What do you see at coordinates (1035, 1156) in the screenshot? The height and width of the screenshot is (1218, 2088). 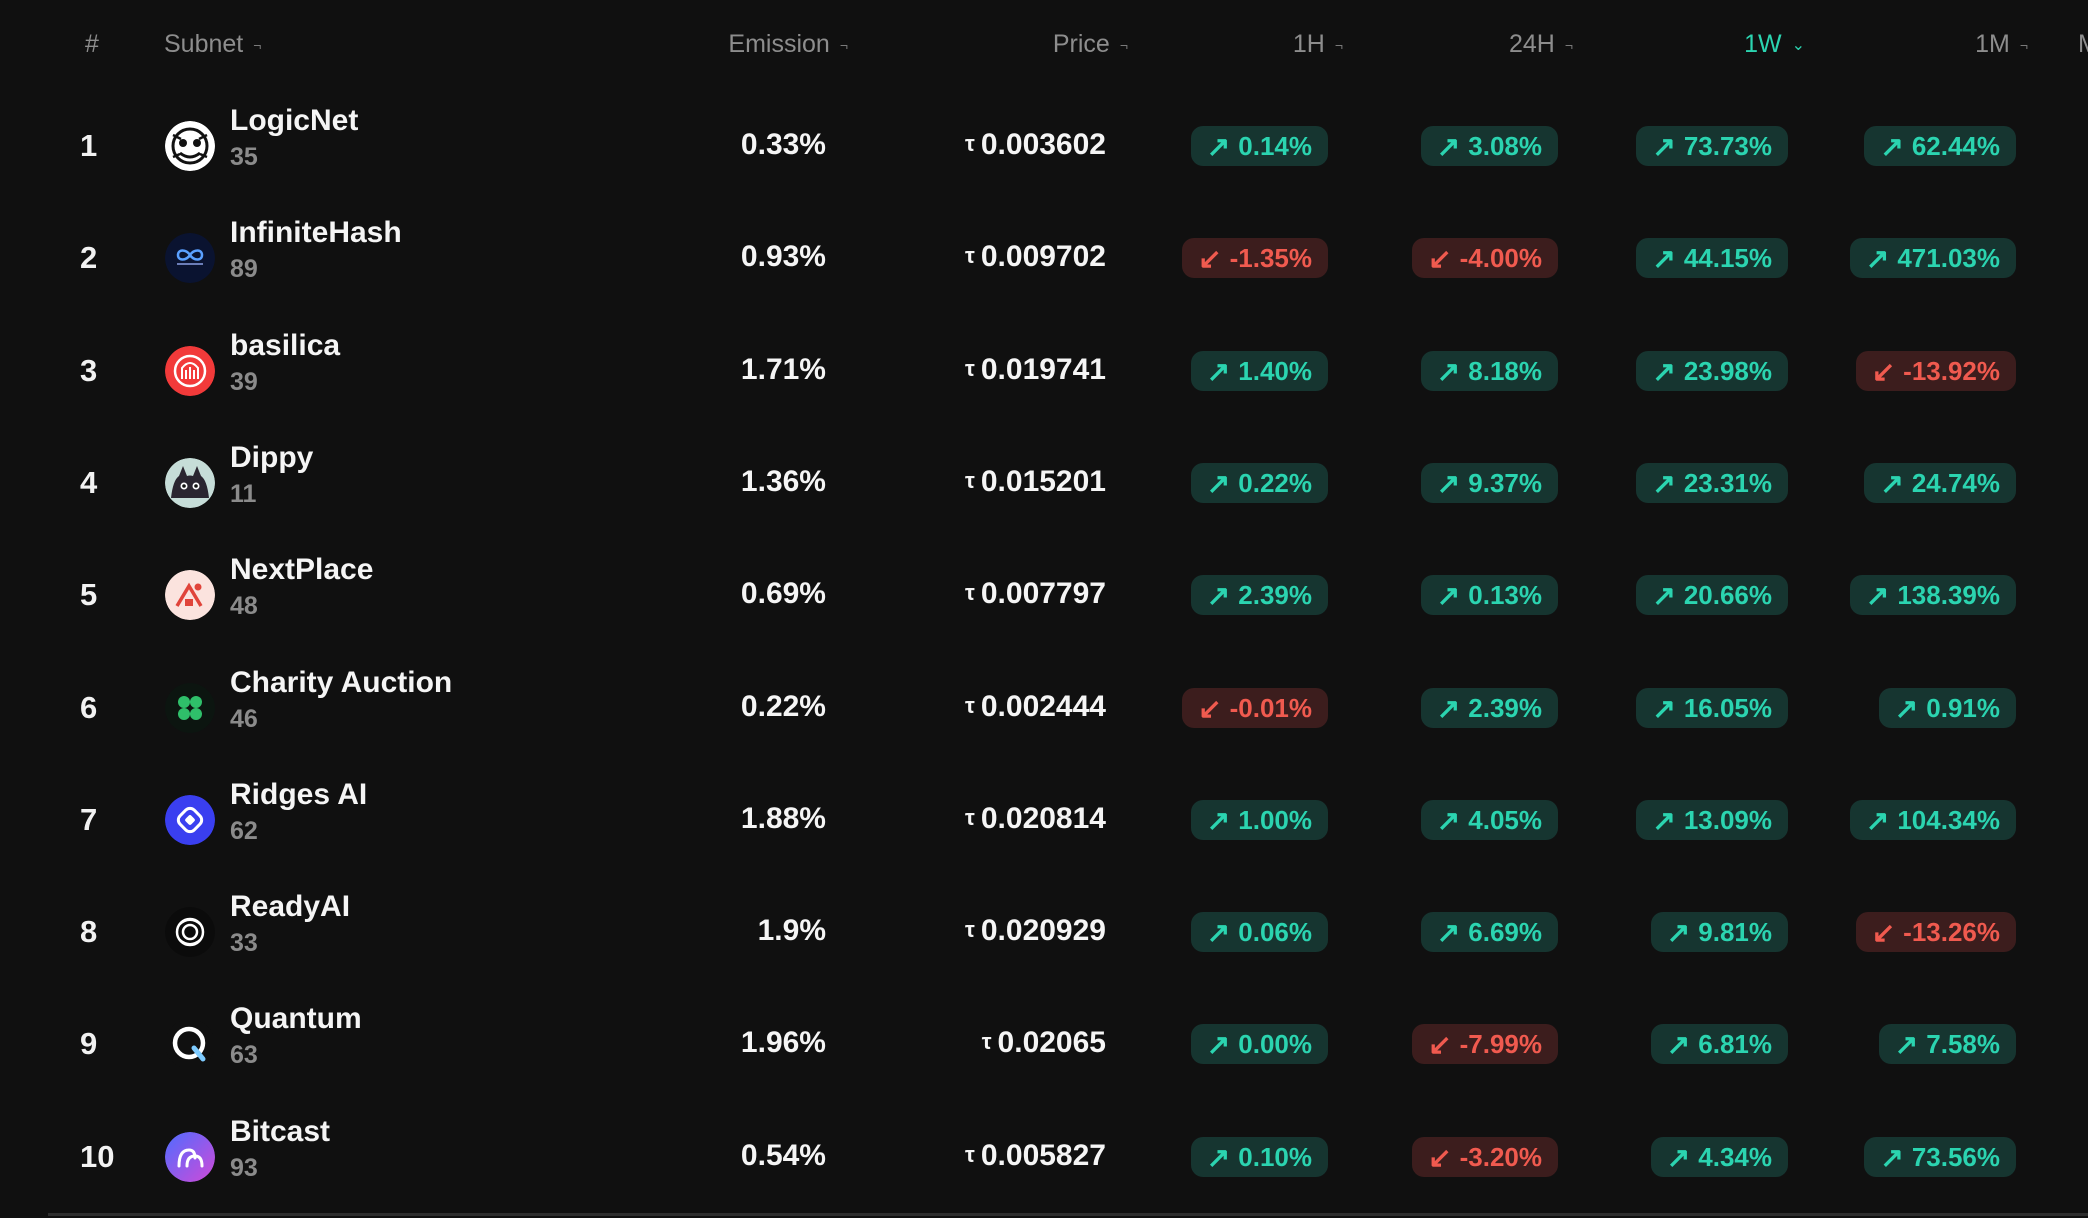 I see `price-value: τ 0.005827` at bounding box center [1035, 1156].